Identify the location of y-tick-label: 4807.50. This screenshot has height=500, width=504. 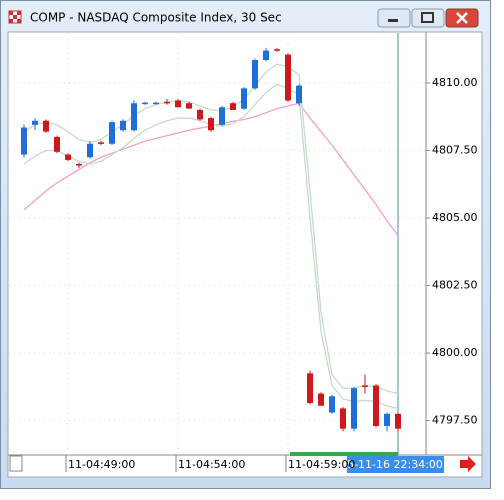
(455, 149).